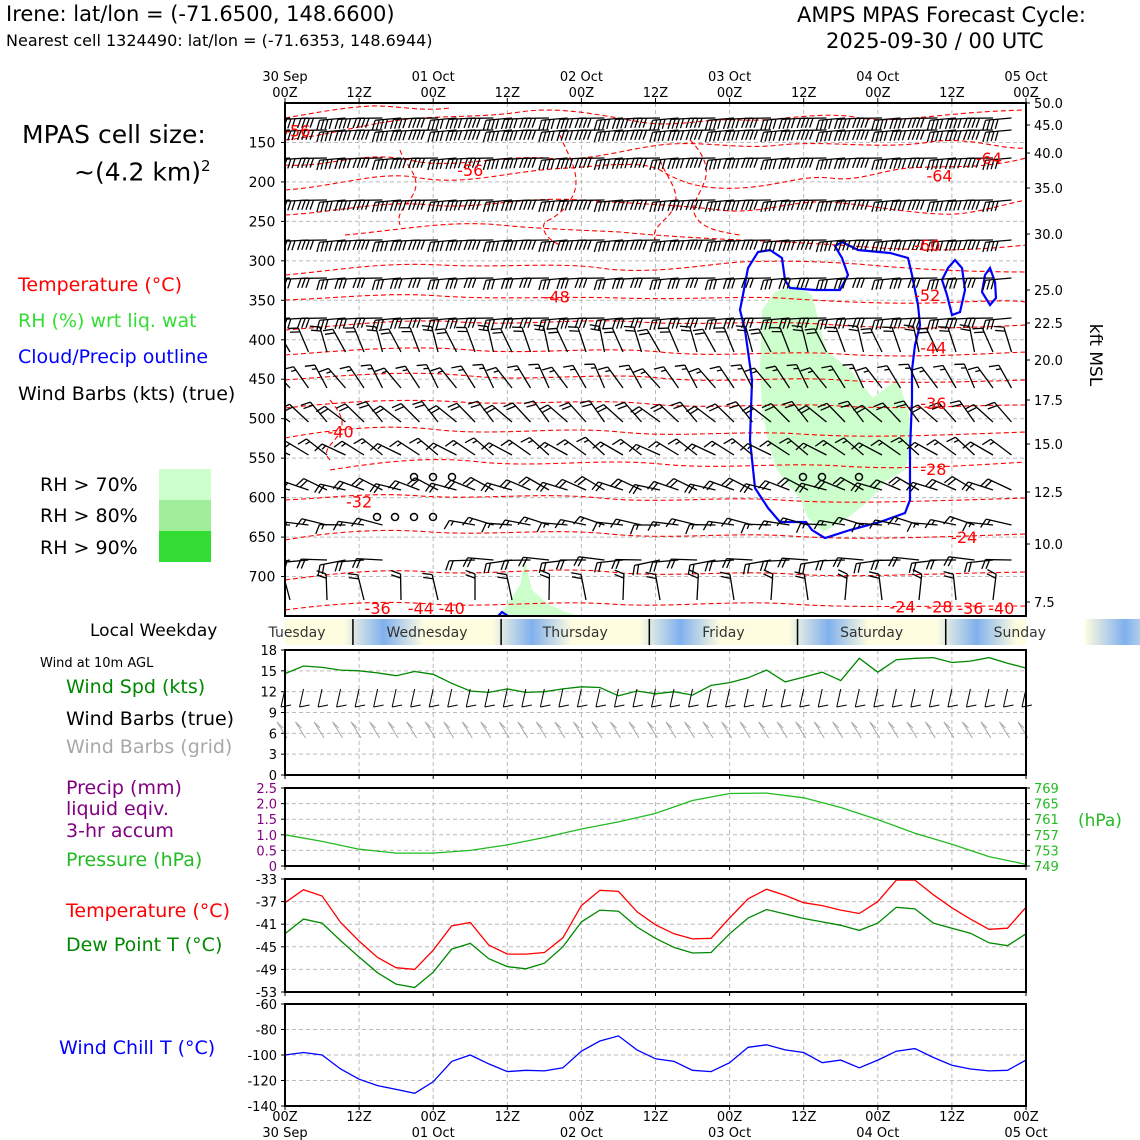 Image resolution: width=1140 pixels, height=1140 pixels. Describe the element at coordinates (185, 546) in the screenshot. I see `rh-90-swatch` at that location.